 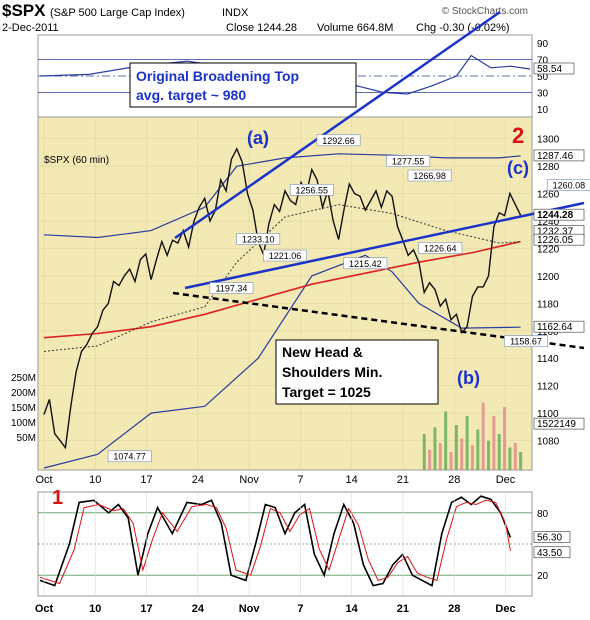 What do you see at coordinates (30, 28) in the screenshot?
I see `header-date: 2-Dec-2011` at bounding box center [30, 28].